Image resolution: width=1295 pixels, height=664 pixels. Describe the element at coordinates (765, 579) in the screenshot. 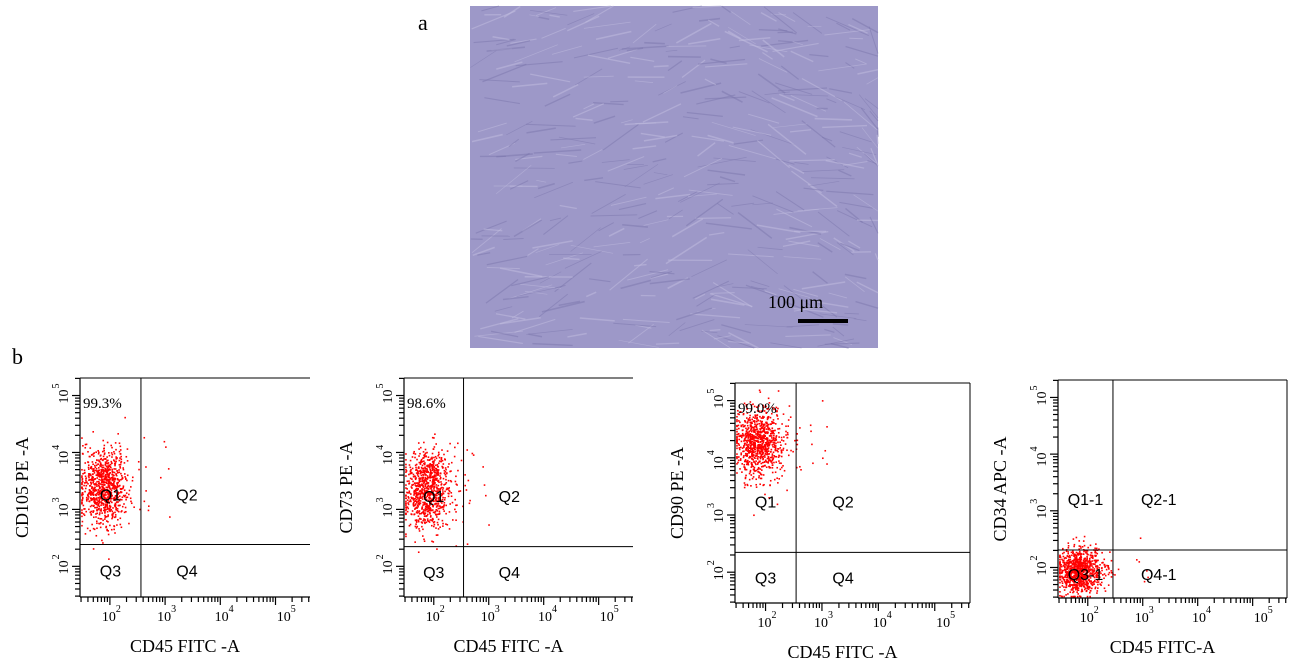

I see `quadrant-label: Q3` at that location.